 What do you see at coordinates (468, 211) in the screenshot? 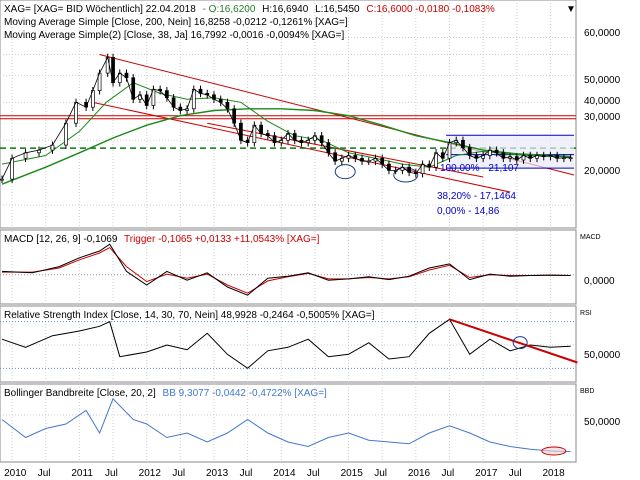
I see `fib-bottom-label: 0,00% - 14,86` at bounding box center [468, 211].